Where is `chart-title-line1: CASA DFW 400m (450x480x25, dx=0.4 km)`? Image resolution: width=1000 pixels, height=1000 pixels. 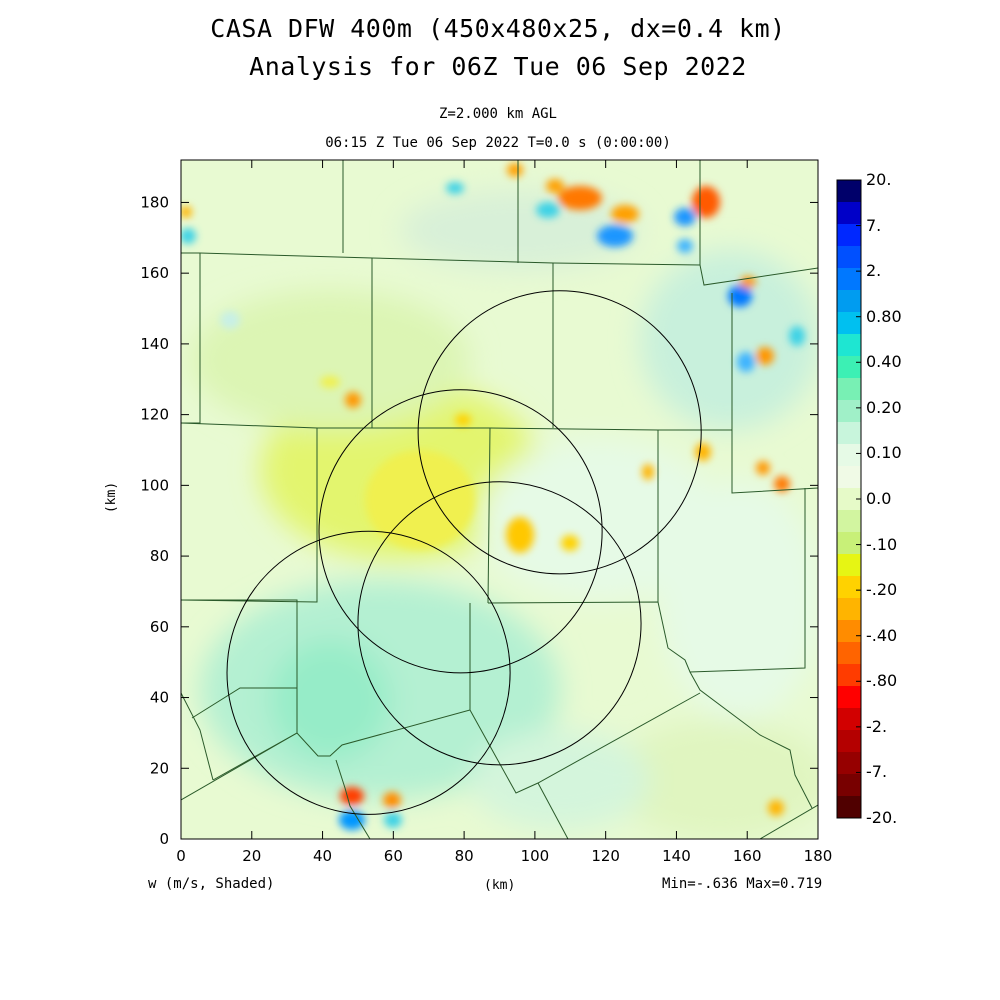
chart-title-line1: CASA DFW 400m (450x480x25, dx=0.4 km) is located at coordinates (498, 28).